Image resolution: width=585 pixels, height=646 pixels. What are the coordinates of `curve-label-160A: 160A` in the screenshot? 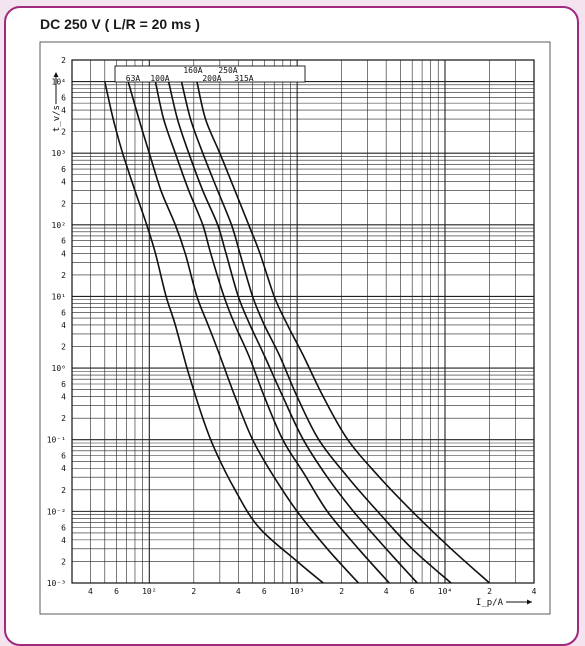 It's located at (192, 70).